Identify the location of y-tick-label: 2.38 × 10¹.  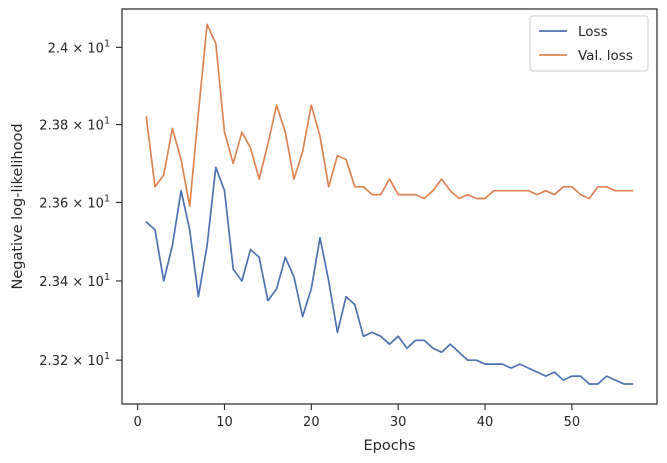
(74, 125).